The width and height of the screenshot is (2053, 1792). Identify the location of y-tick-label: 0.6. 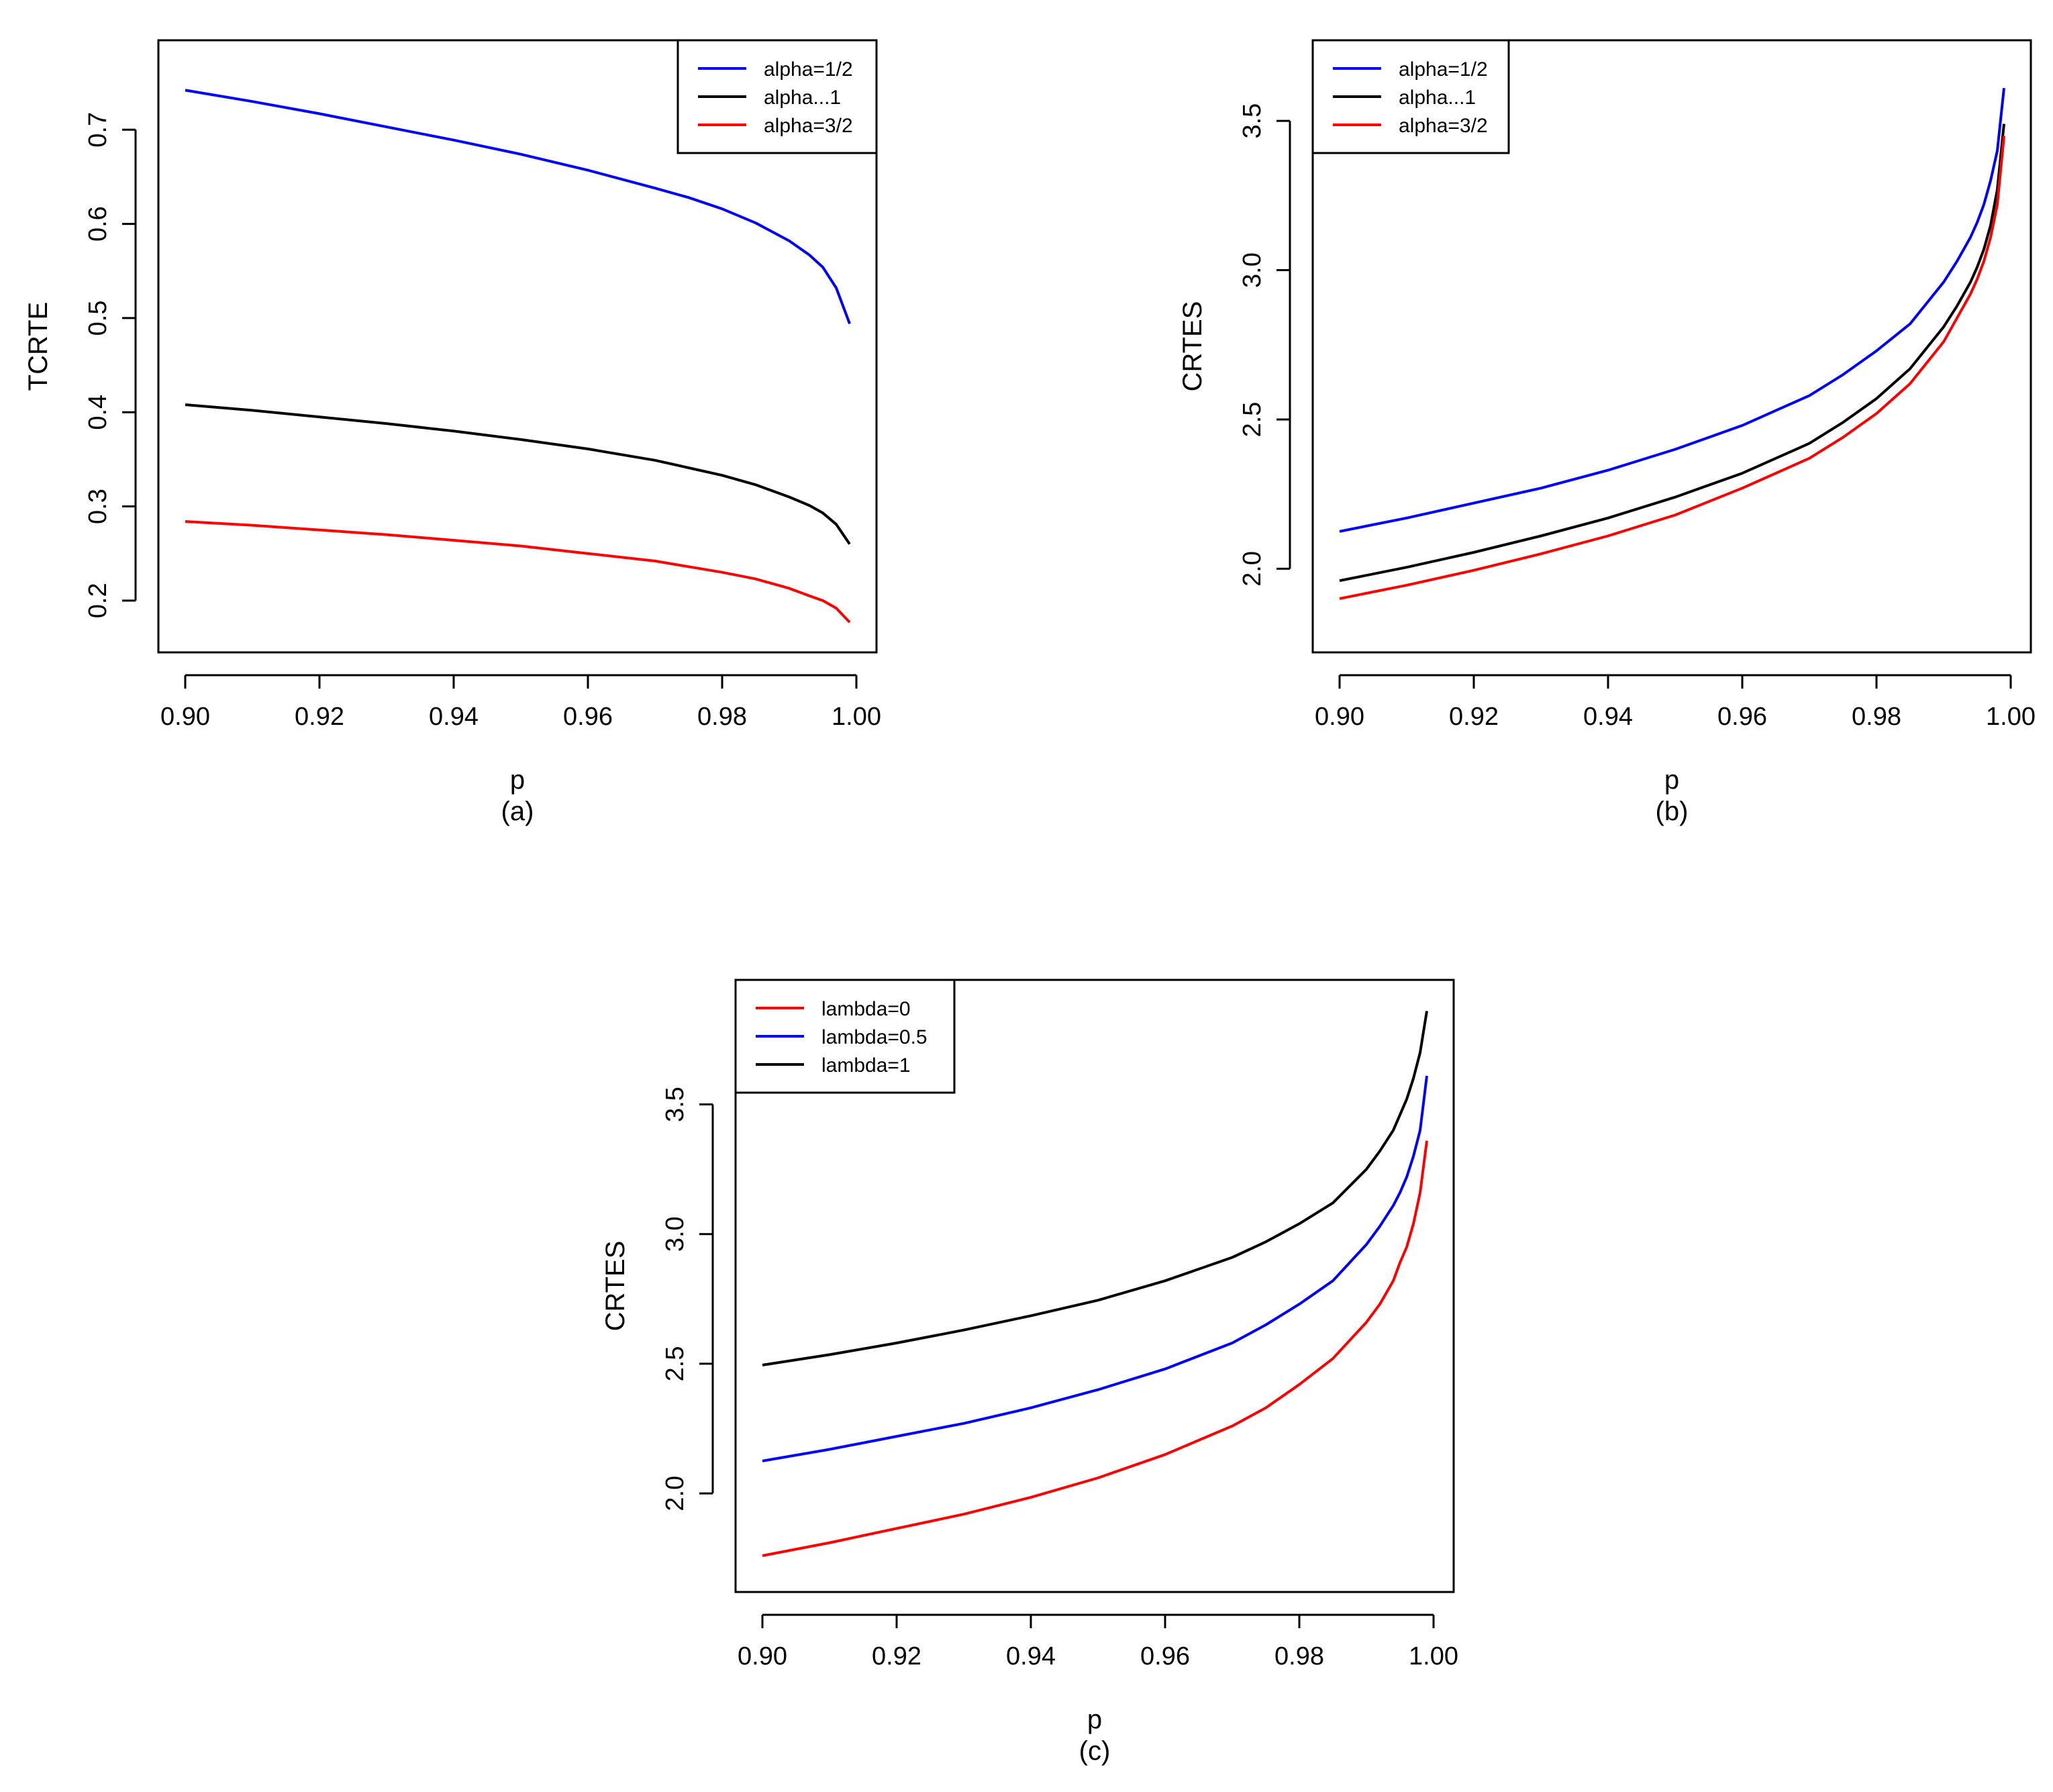
(98, 224).